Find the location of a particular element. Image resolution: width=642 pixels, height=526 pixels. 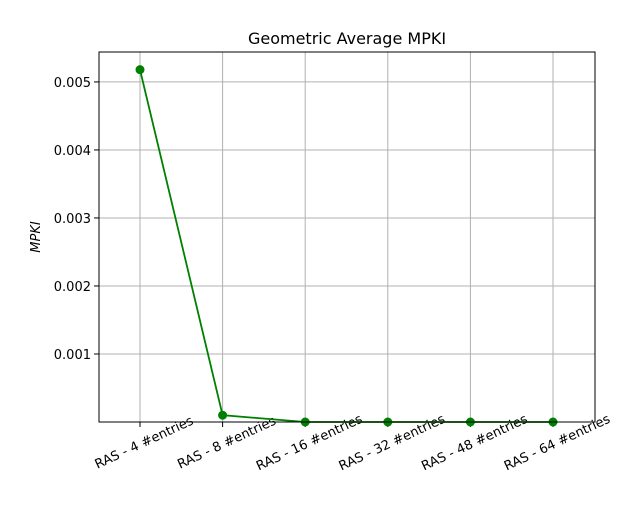

y-axis-label: MPKI is located at coordinates (36, 237).